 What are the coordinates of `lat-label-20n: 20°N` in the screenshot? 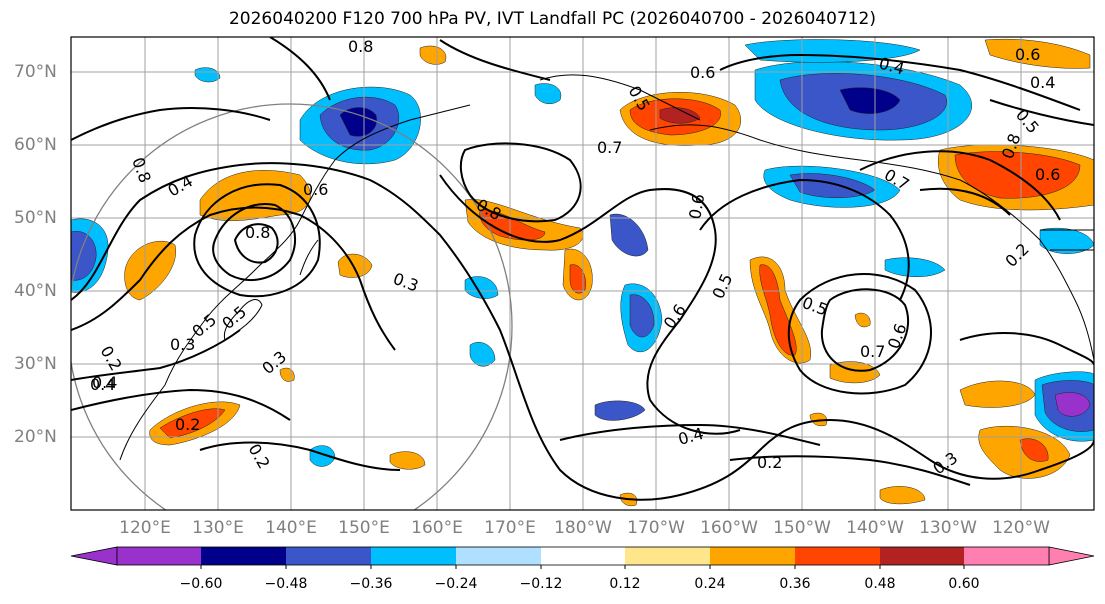 It's located at (35, 437).